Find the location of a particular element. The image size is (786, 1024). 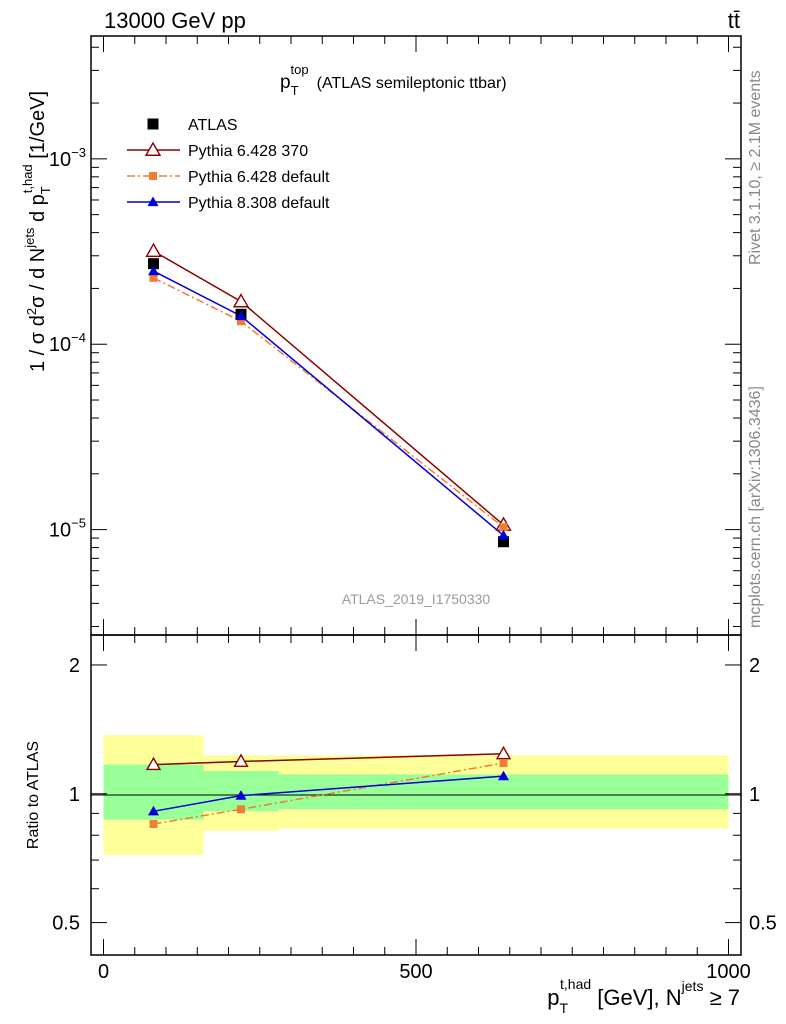

main-series-layer is located at coordinates (328, 395).